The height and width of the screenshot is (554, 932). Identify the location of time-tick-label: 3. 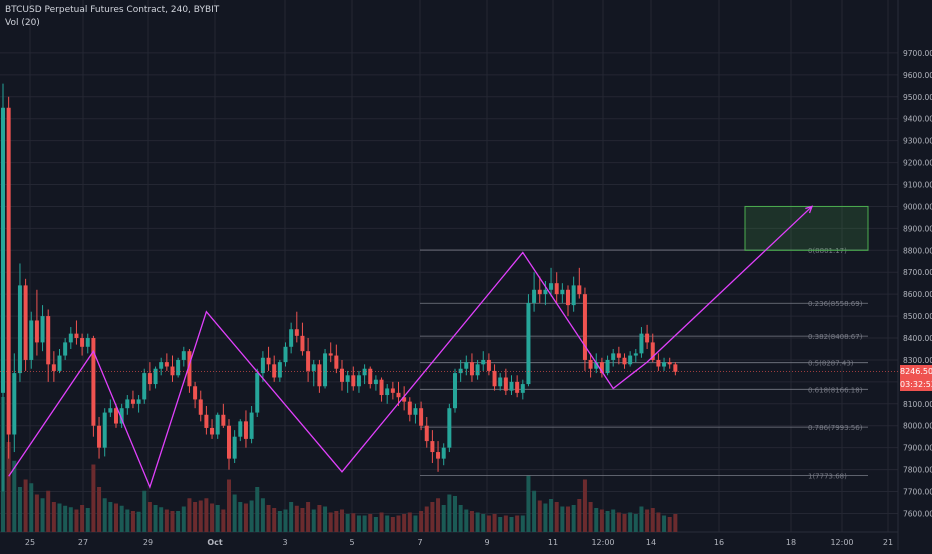
(284, 542).